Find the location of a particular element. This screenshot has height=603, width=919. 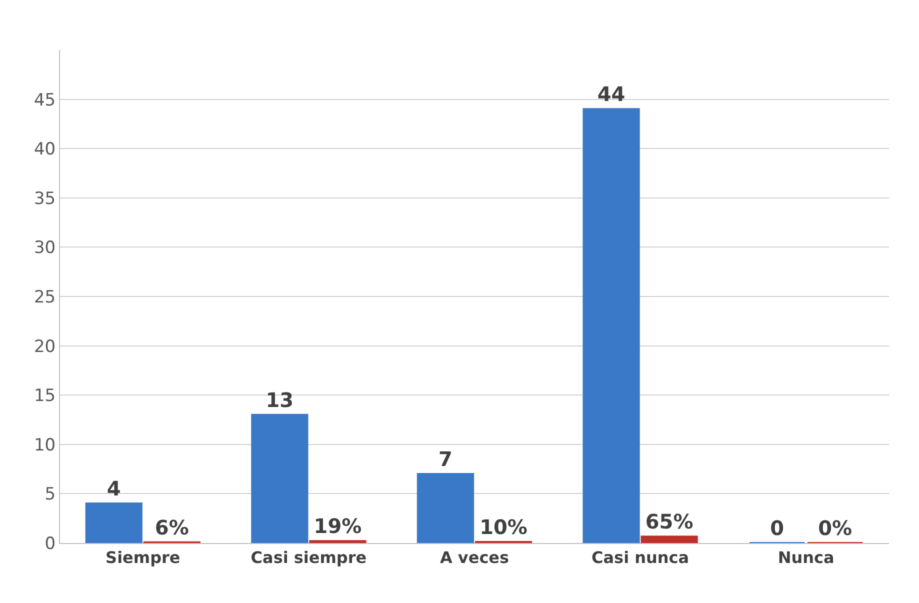

y-tick-label: 35 is located at coordinates (45, 198).